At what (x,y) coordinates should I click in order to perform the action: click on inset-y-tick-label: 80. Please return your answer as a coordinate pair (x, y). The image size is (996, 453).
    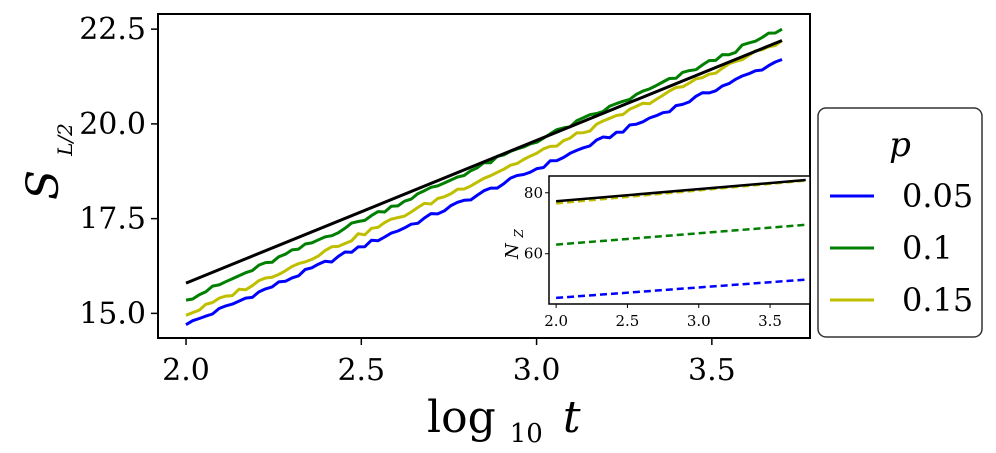
    Looking at the image, I should click on (533, 193).